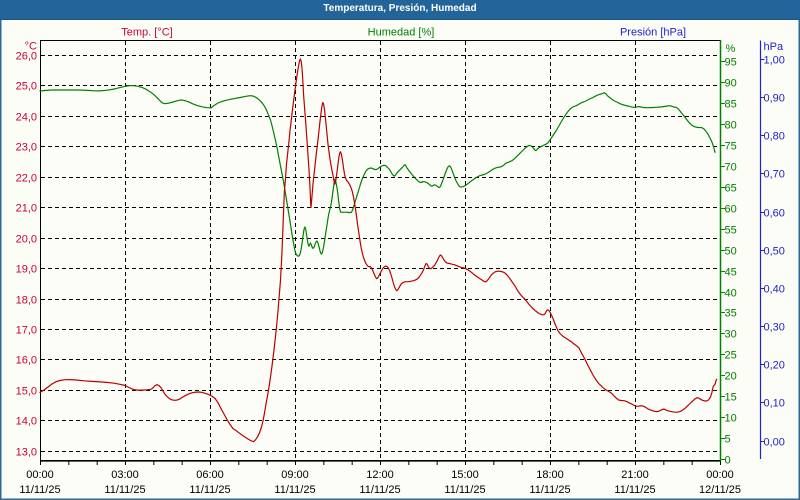 The height and width of the screenshot is (500, 800). What do you see at coordinates (774, 252) in the screenshot?
I see `svg-text: 0,50` at bounding box center [774, 252].